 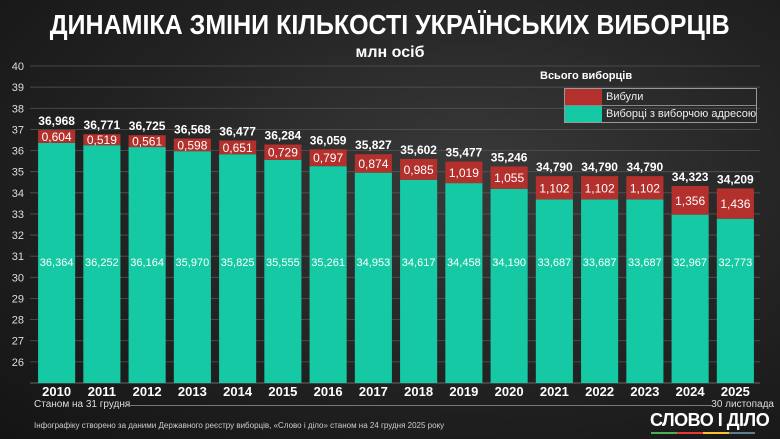 I want to click on x-tick-label: 2022, so click(x=599, y=391).